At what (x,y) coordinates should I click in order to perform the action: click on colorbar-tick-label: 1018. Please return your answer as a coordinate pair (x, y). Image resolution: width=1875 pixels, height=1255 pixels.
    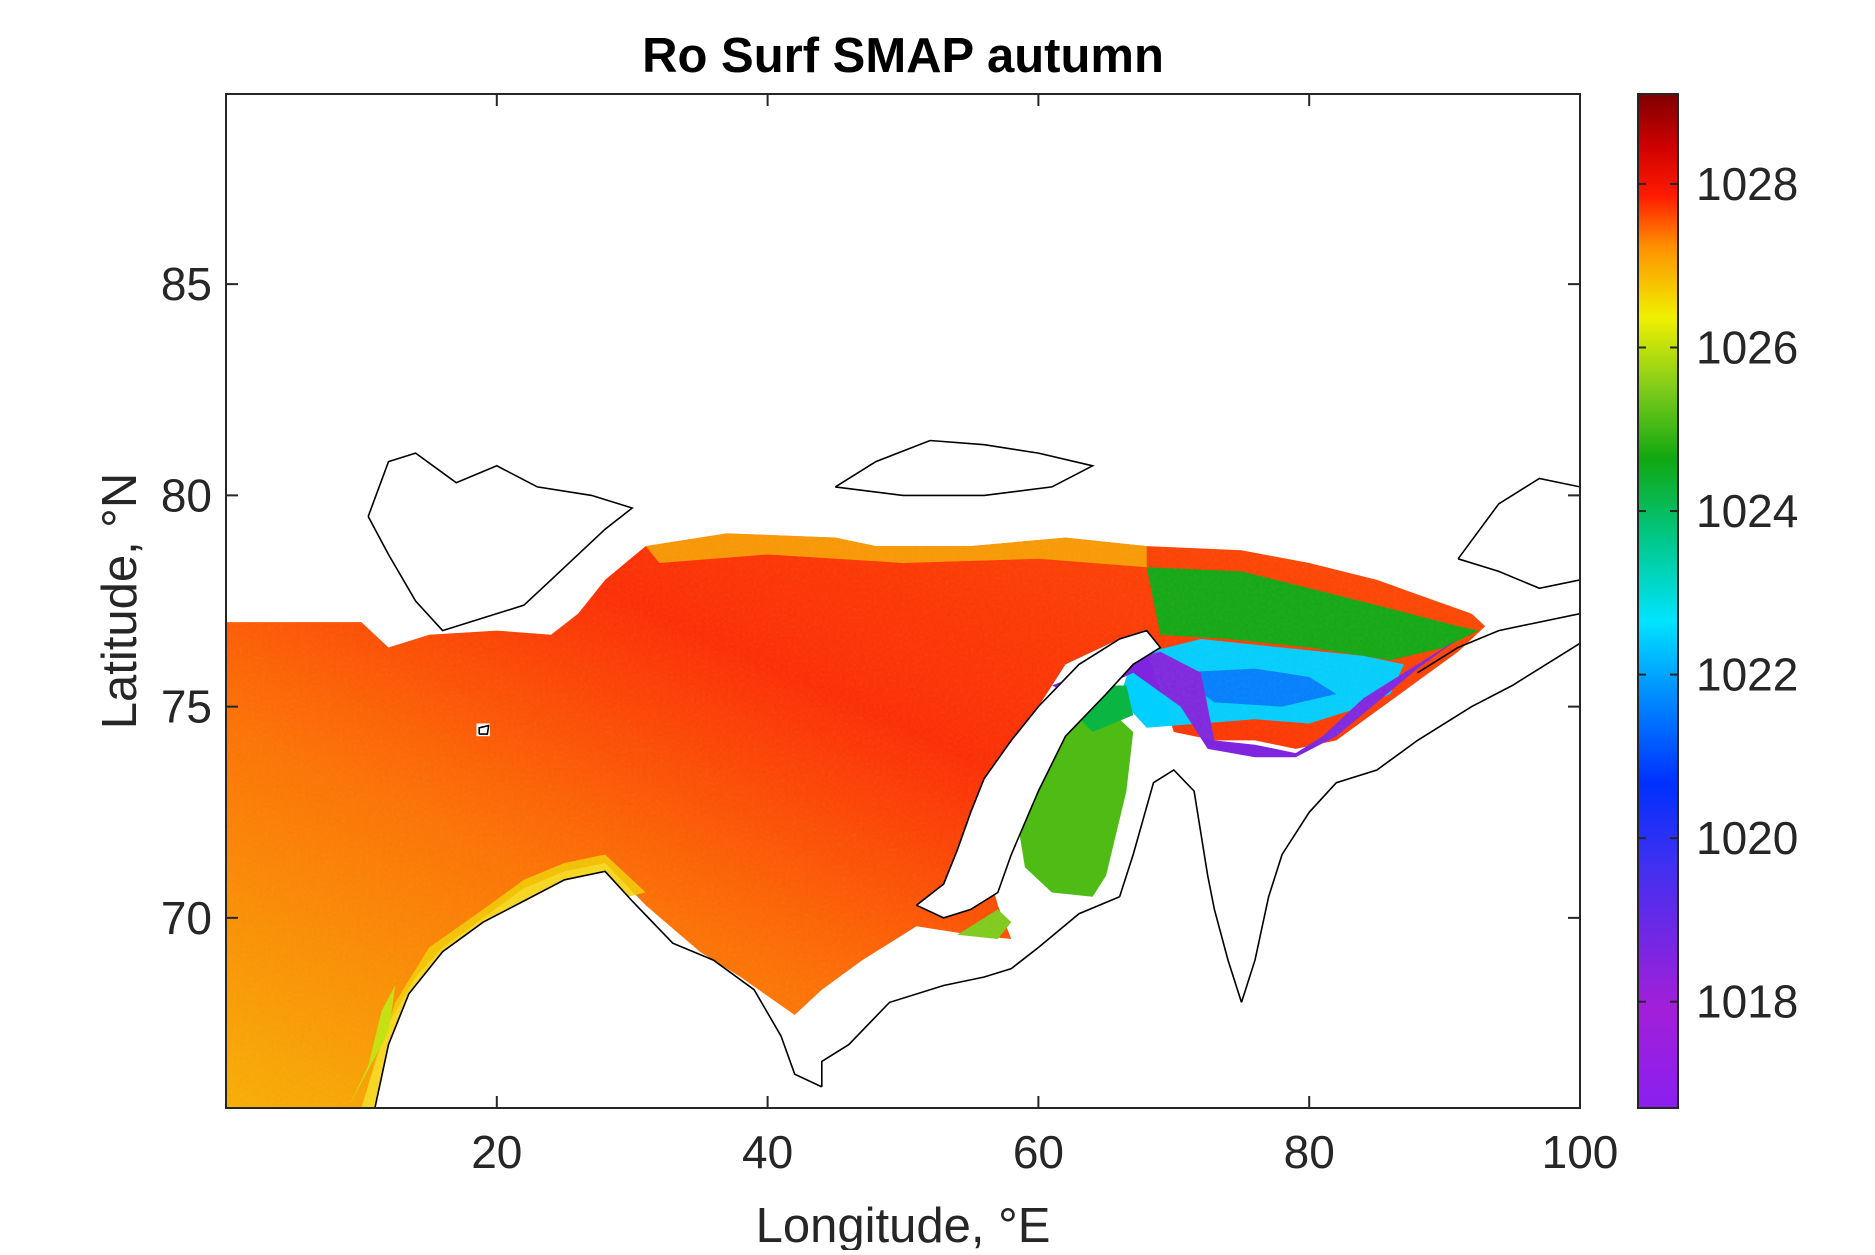
    Looking at the image, I should click on (1747, 1002).